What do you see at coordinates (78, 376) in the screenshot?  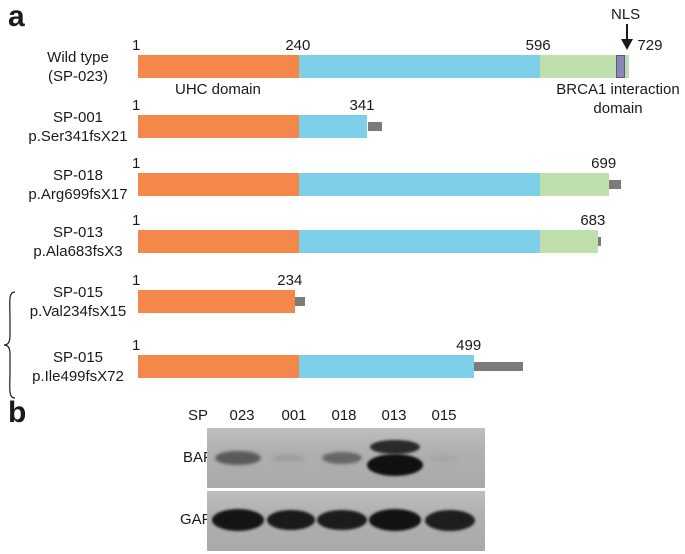 I see `row-label-line2: p.Ile499fsX72` at bounding box center [78, 376].